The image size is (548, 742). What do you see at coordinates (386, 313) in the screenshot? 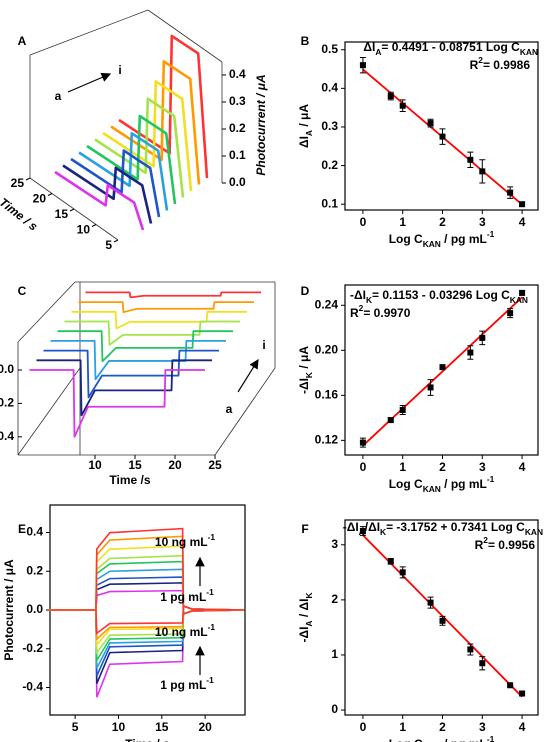
I see `text-part: = 0.9970` at bounding box center [386, 313].